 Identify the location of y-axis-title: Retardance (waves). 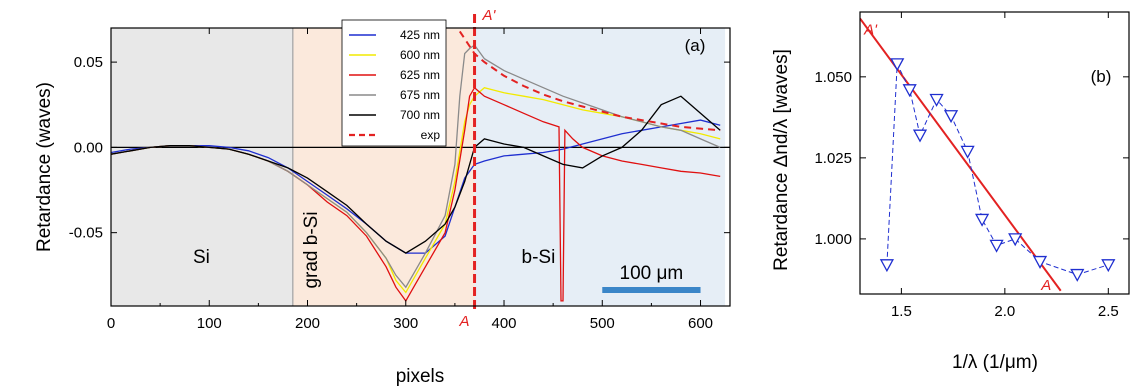
(44, 167).